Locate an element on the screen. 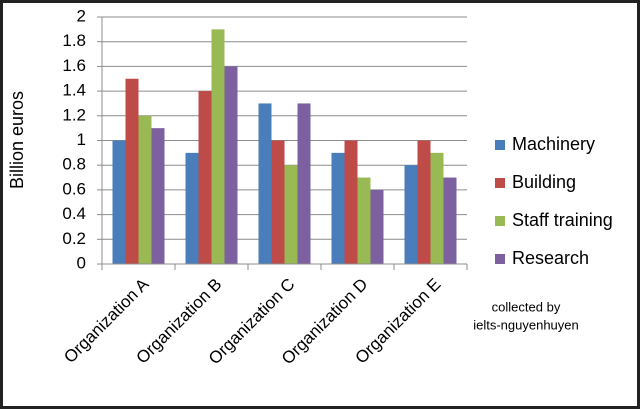 The height and width of the screenshot is (409, 640). annotation: collected by is located at coordinates (526, 306).